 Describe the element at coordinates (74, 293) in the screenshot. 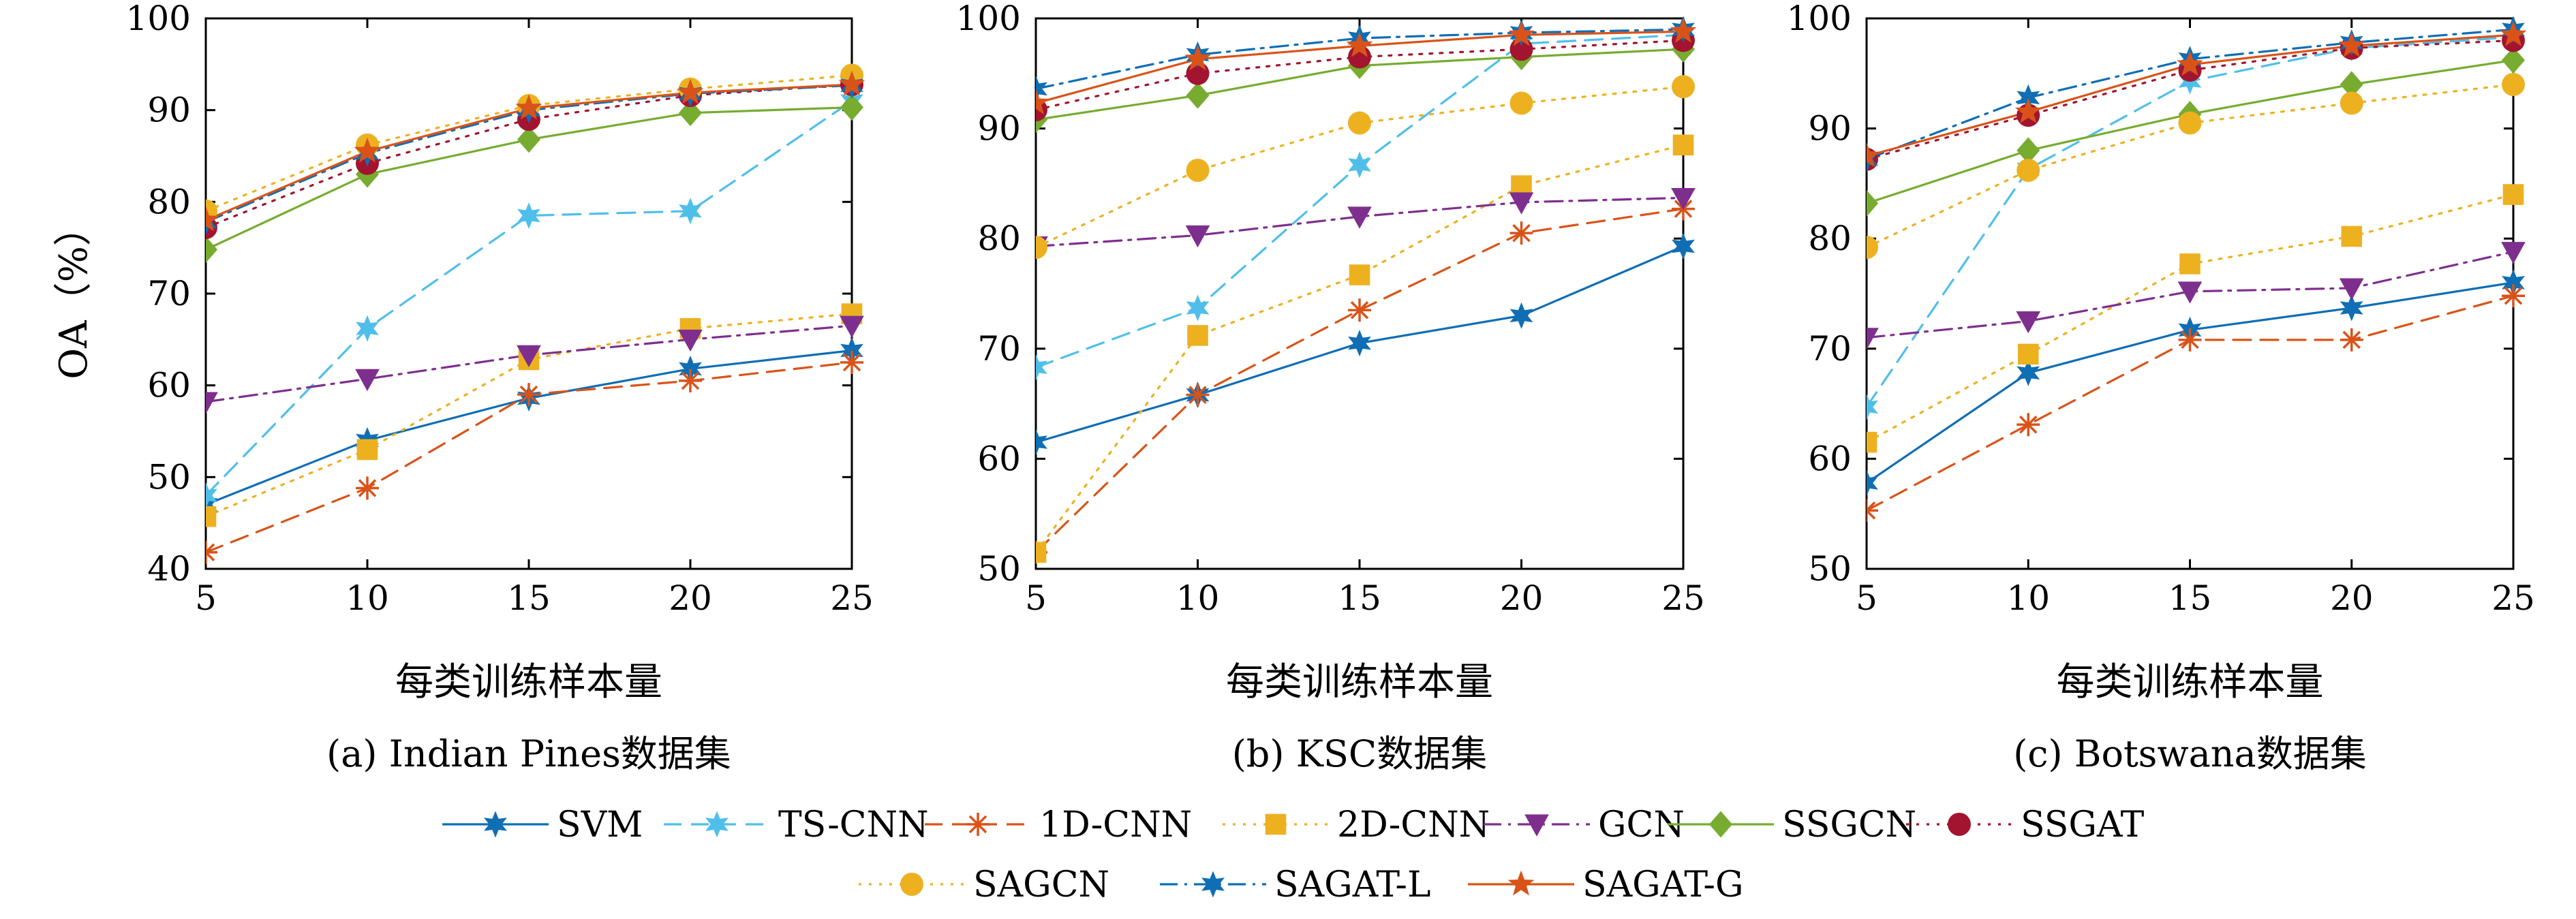

I see `y-axis-label: OA（%）` at that location.